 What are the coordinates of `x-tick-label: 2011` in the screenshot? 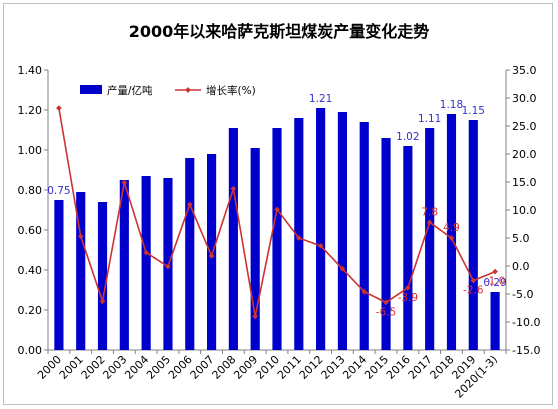 It's located at (289, 367).